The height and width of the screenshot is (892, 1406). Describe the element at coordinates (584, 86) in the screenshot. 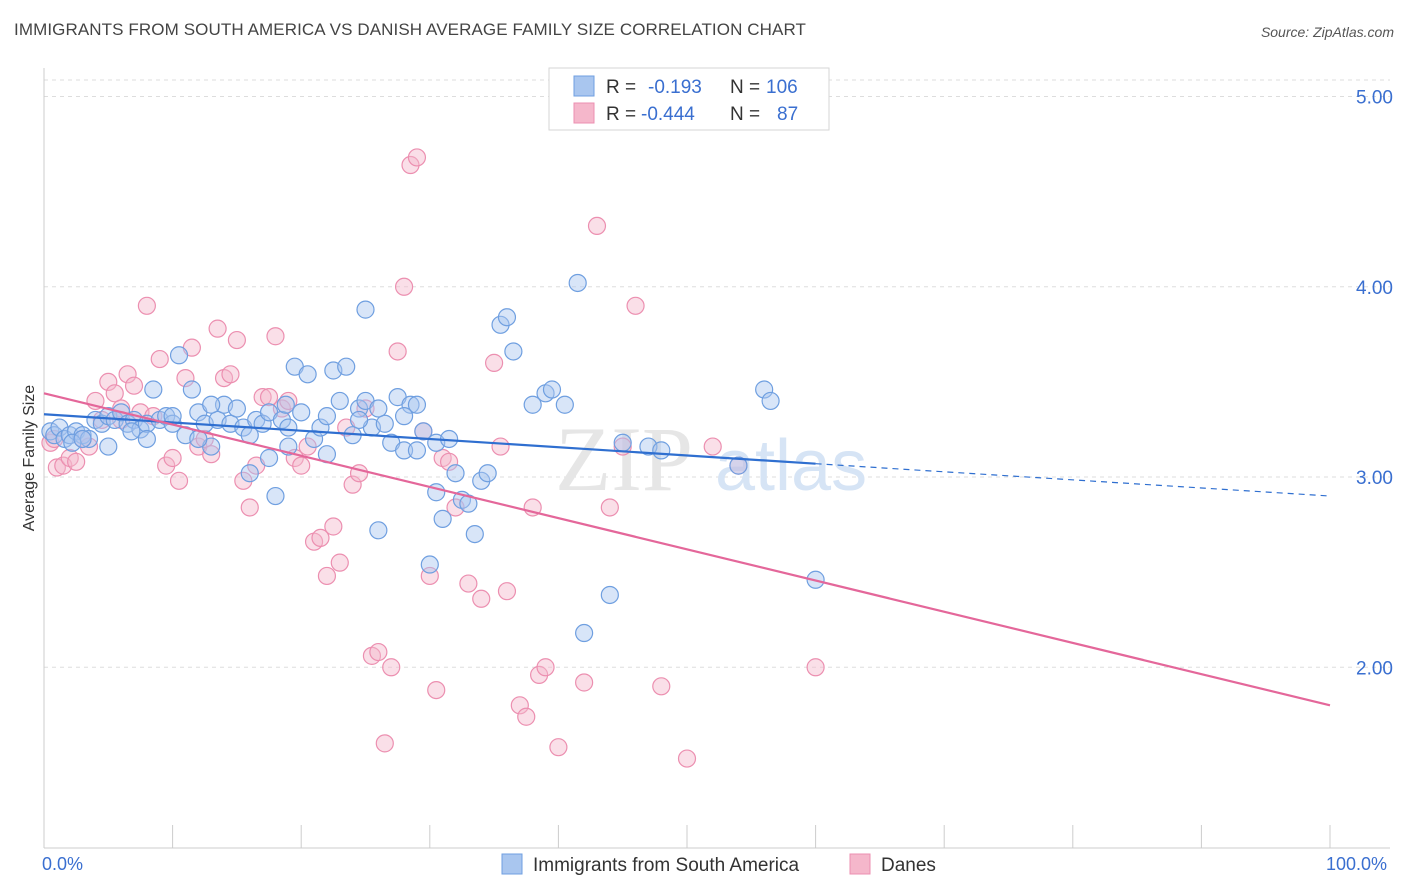

I see `legend-swatch-blue` at that location.